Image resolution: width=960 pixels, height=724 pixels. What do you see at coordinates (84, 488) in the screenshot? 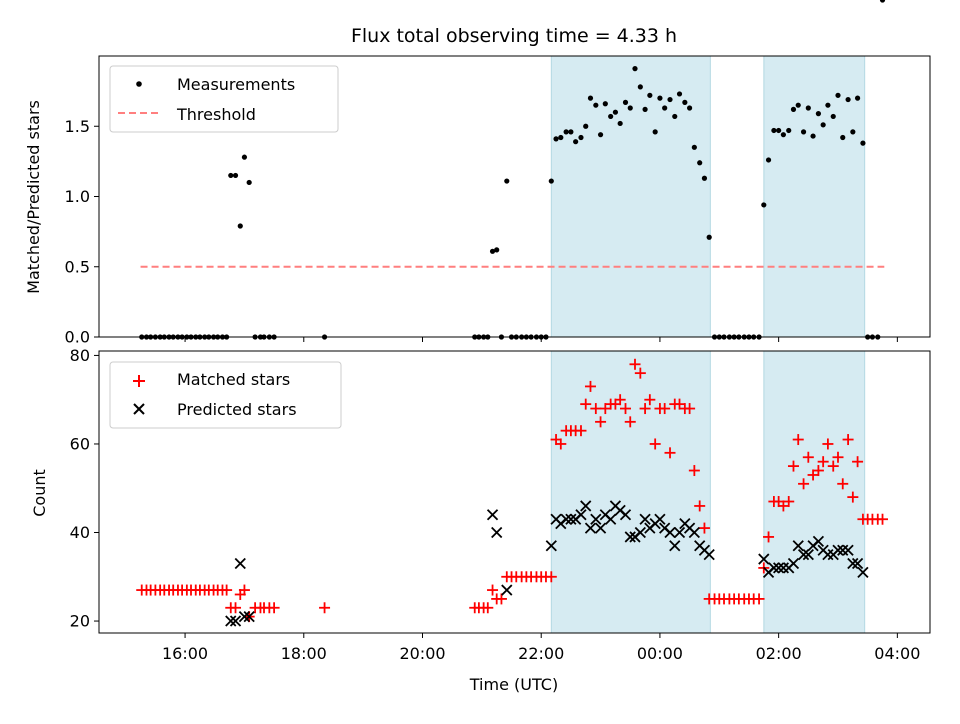
I see `bottom-y-ticks: 20 40 60 80` at bounding box center [84, 488].